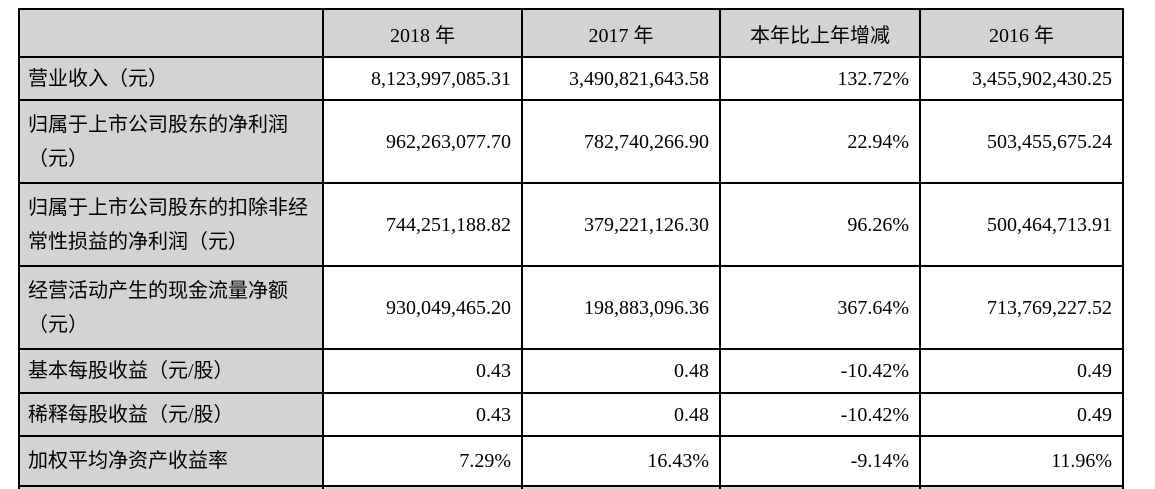  What do you see at coordinates (621, 461) in the screenshot?
I see `row-value: 16.43%` at bounding box center [621, 461].